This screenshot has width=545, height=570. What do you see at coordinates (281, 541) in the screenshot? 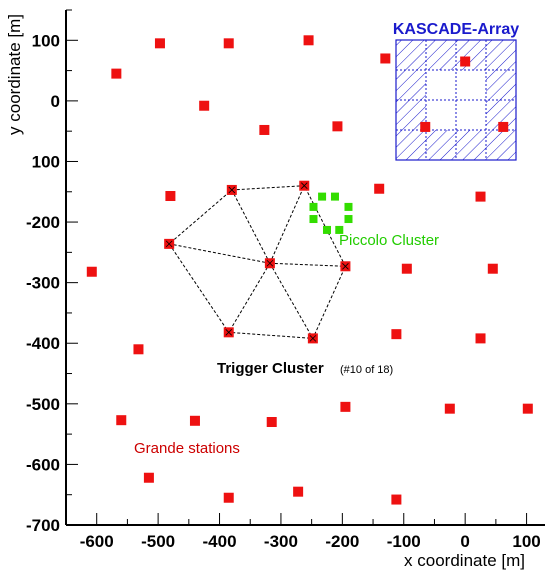
I see `x-tick-label: -300` at bounding box center [281, 541].